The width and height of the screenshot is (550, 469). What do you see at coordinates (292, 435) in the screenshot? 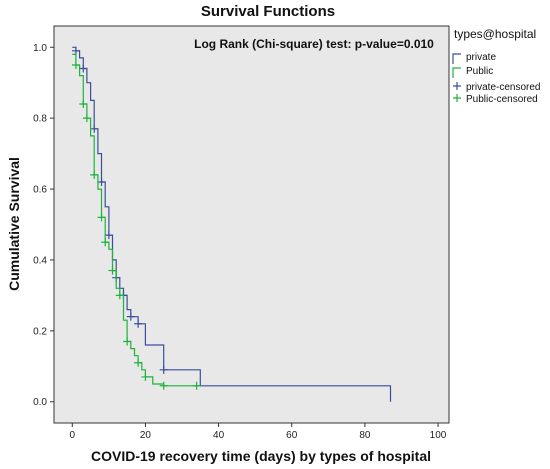
I see `x-tick-label: 60` at bounding box center [292, 435].